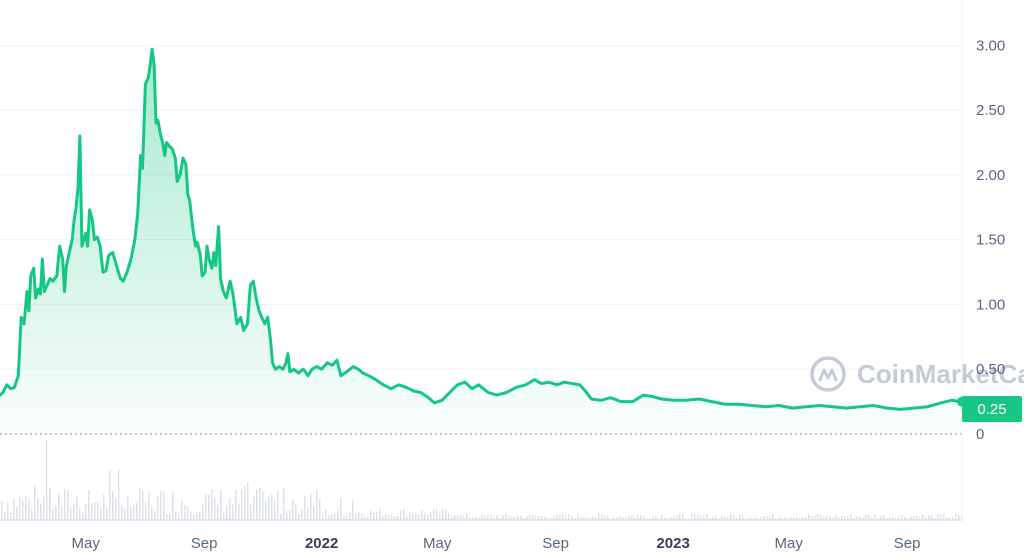  I want to click on volume-bars, so click(482, 480).